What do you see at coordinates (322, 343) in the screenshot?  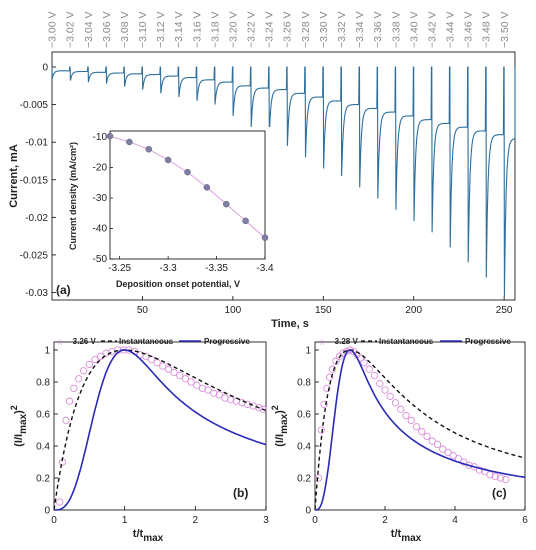 I see `legend-marker-icon: ☆` at bounding box center [322, 343].